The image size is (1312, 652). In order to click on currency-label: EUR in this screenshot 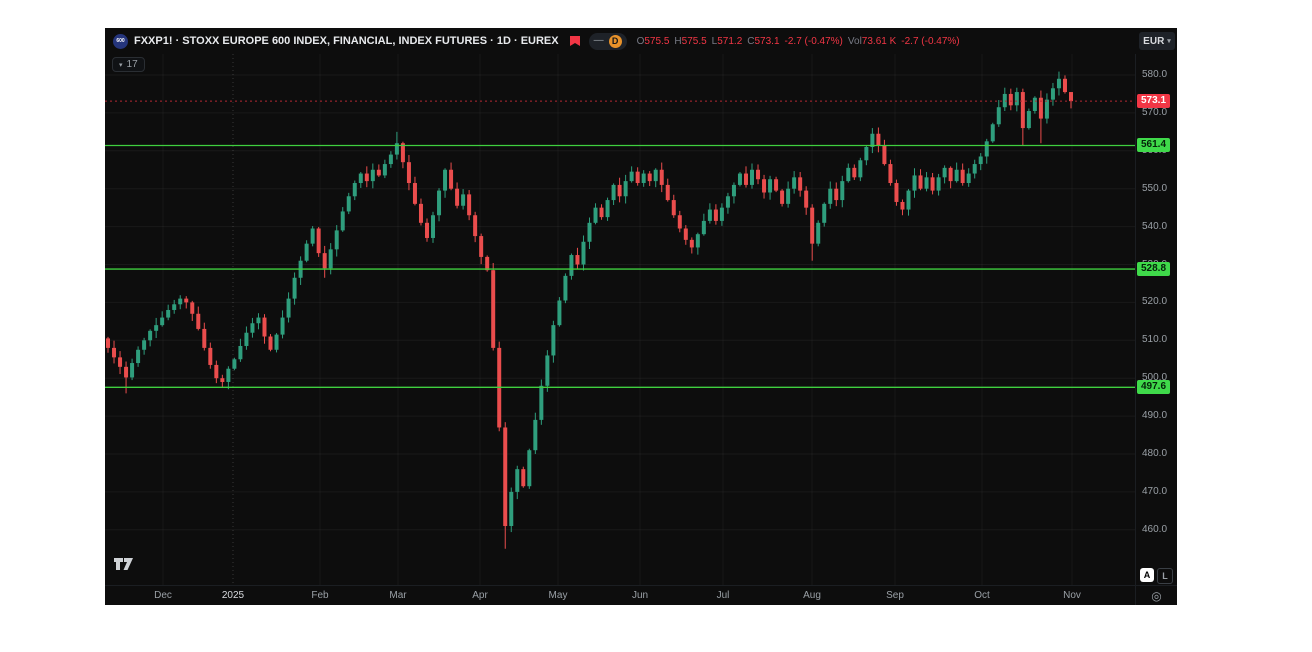, I will do `click(1154, 41)`.